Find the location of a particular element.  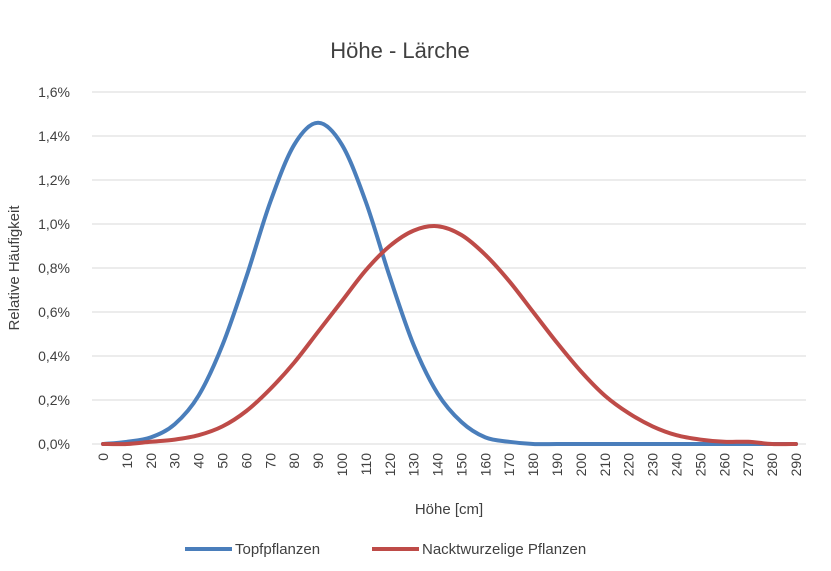

x-tick-label: 140 is located at coordinates (438, 465).